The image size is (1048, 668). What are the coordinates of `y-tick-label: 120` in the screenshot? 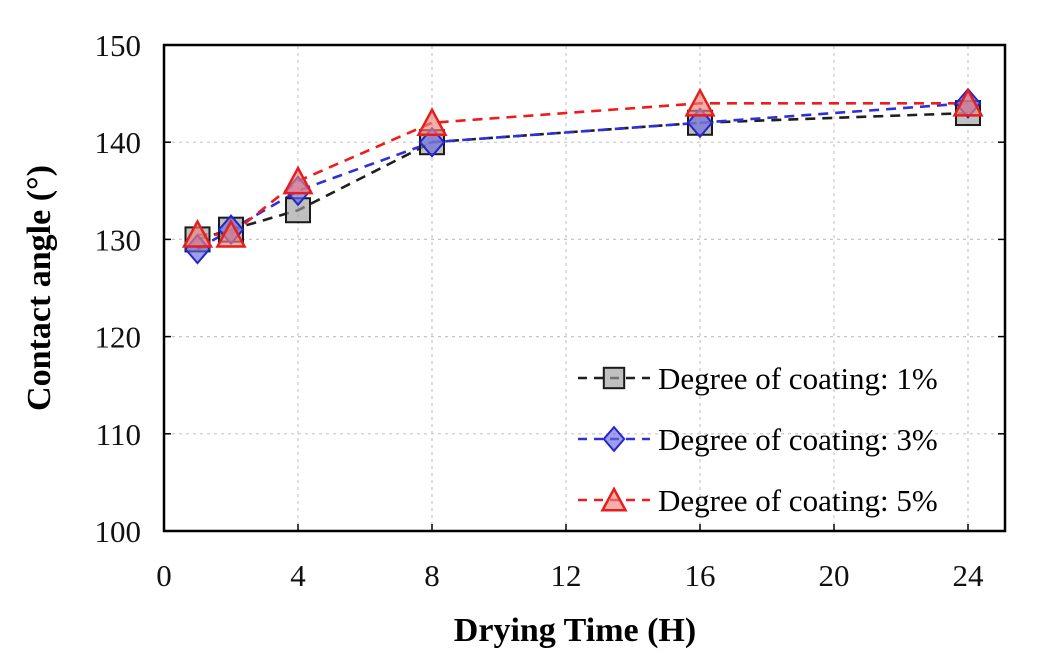 It's located at (118, 337).